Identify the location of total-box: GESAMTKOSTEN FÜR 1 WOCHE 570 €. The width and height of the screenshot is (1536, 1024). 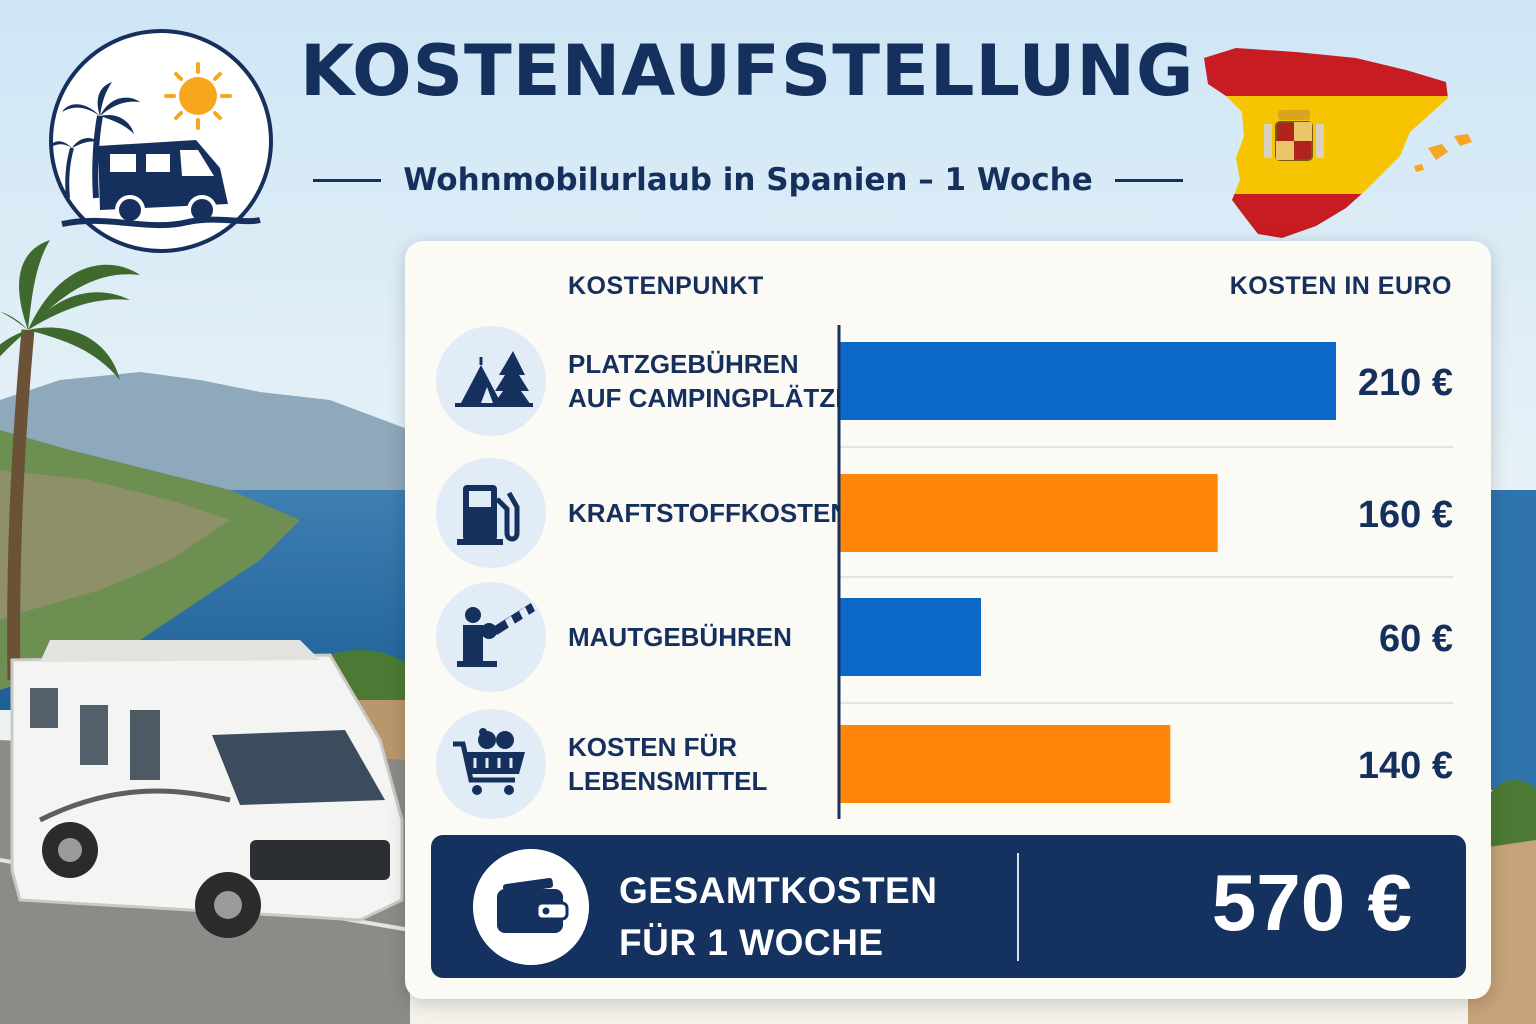
(948, 906).